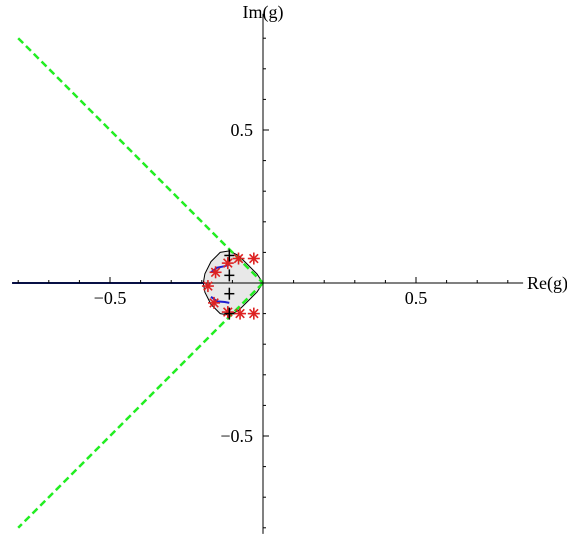  I want to click on star-markers, so click(230, 286).